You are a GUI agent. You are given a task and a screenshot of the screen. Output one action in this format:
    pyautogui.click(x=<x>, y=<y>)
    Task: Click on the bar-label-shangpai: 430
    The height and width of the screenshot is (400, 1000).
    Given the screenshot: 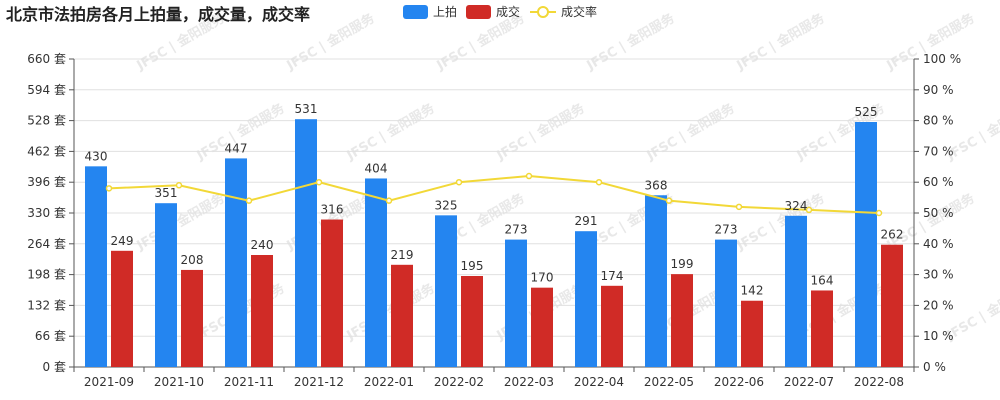 What is the action you would take?
    pyautogui.click(x=96, y=156)
    